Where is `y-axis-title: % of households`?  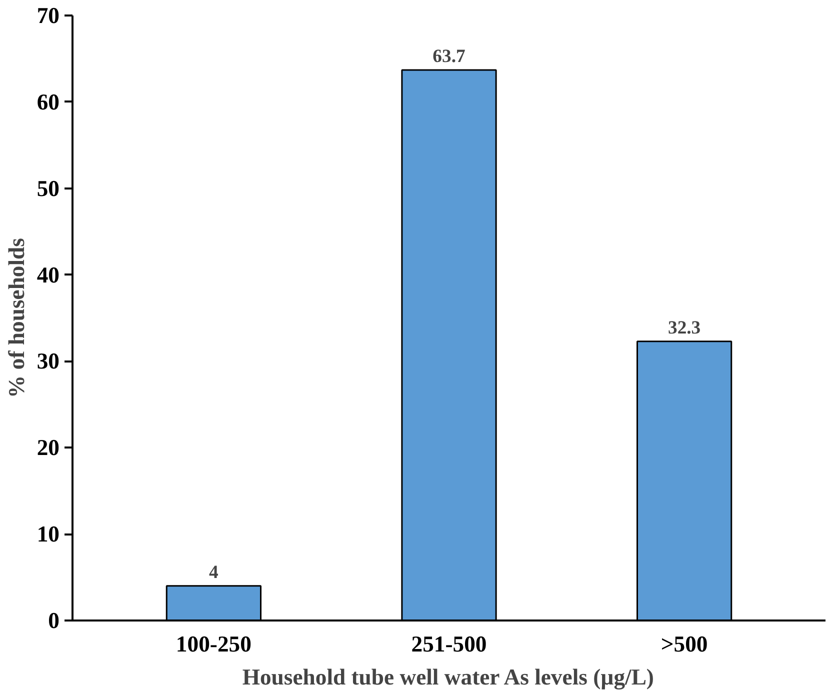 y-axis-title: % of households is located at coordinates (16, 318).